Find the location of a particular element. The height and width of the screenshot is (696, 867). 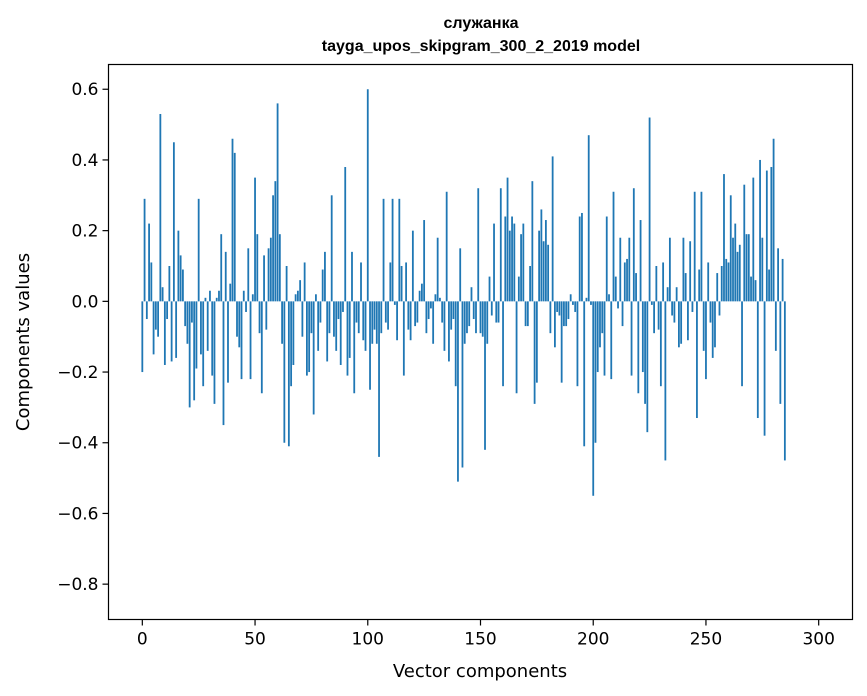

y-tick-label-1: −0.6 is located at coordinates (77, 514).